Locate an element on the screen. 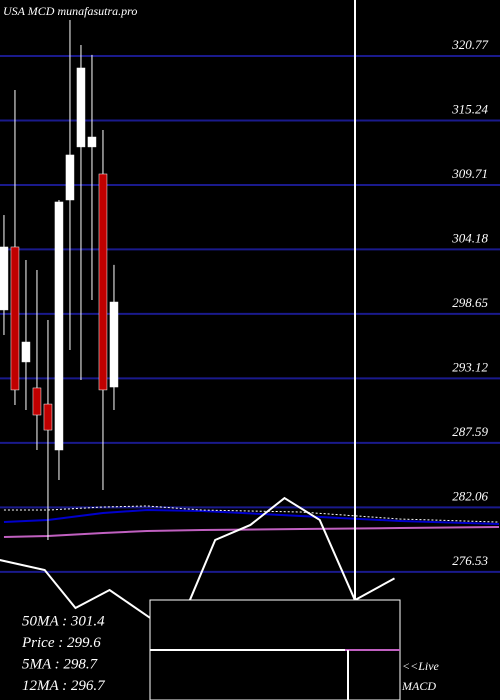 Image resolution: width=500 pixels, height=700 pixels. y-tick-label: 282.06 is located at coordinates (470, 495).